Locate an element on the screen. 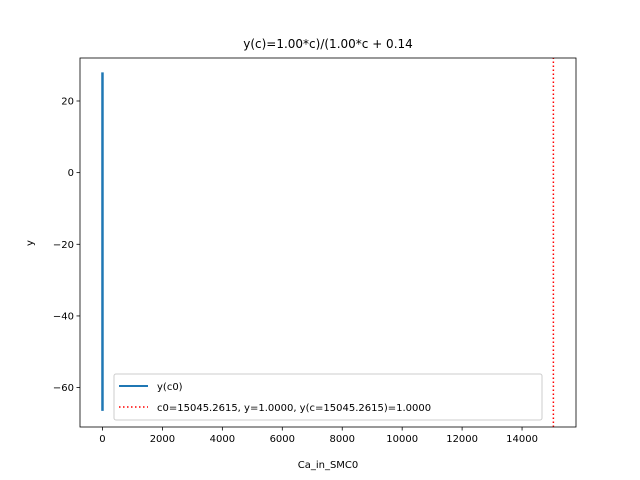  chart-title: y(c)=1.00*c)/(1.00*c + 0.14 is located at coordinates (328, 44).